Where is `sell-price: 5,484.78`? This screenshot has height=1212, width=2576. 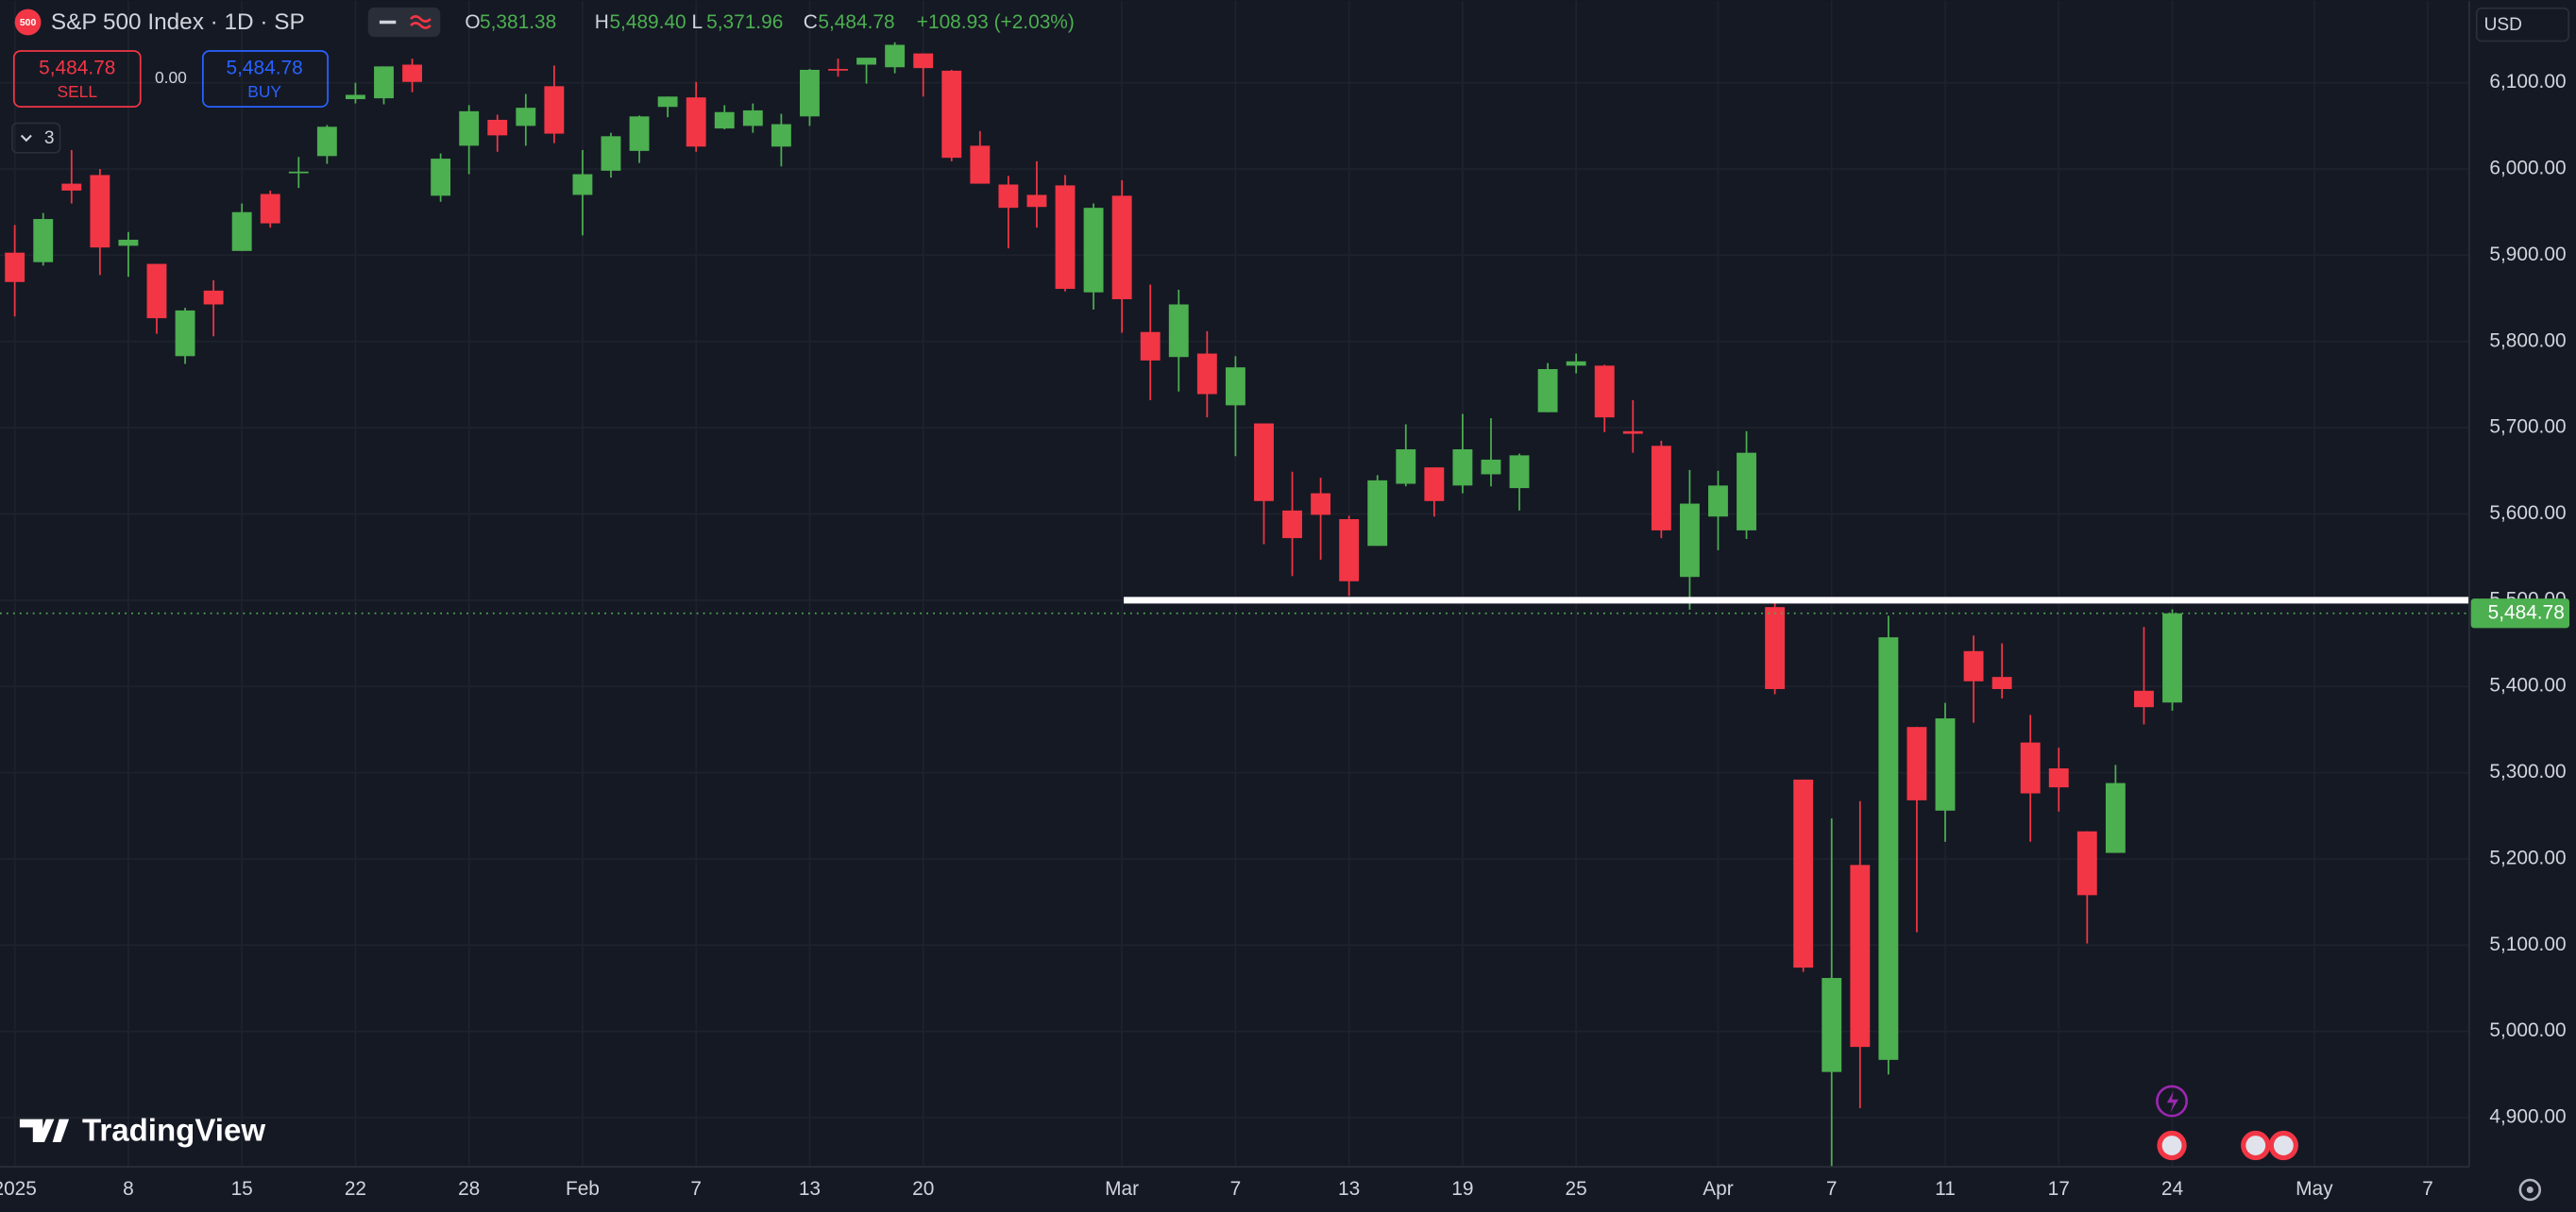
sell-price: 5,484.78 is located at coordinates (77, 68).